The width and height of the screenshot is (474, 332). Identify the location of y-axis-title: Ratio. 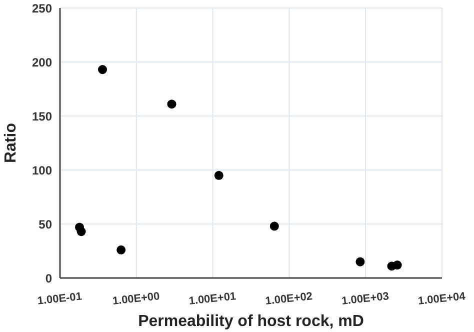
(11, 142).